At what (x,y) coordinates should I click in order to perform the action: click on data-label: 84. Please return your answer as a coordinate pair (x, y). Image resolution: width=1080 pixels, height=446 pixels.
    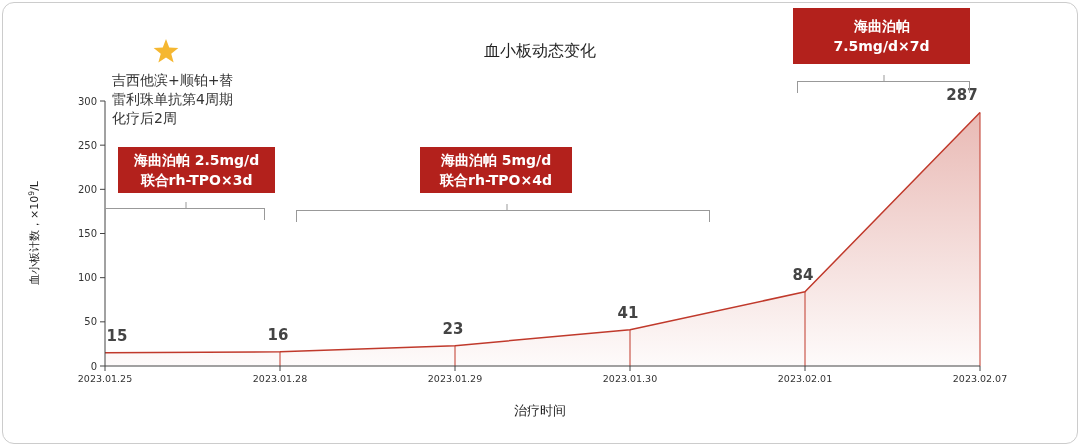
    Looking at the image, I should click on (803, 274).